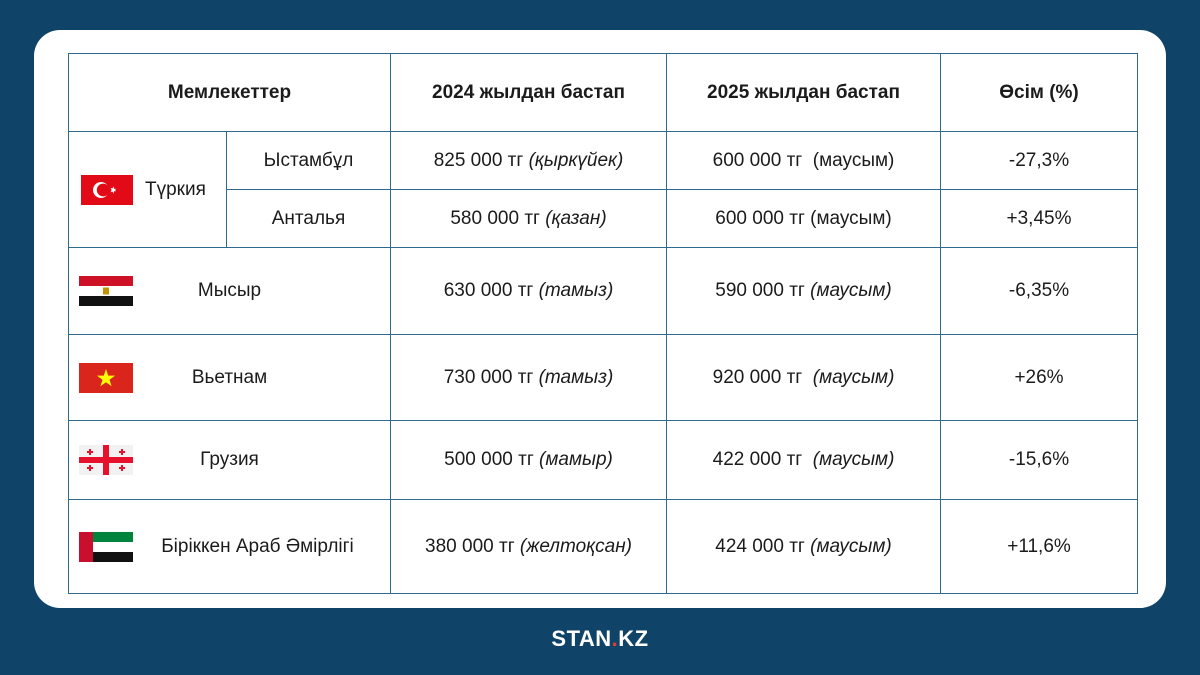 This screenshot has width=1200, height=675. What do you see at coordinates (804, 92) in the screenshot?
I see `header-2025: 2025 жылдан бастап` at bounding box center [804, 92].